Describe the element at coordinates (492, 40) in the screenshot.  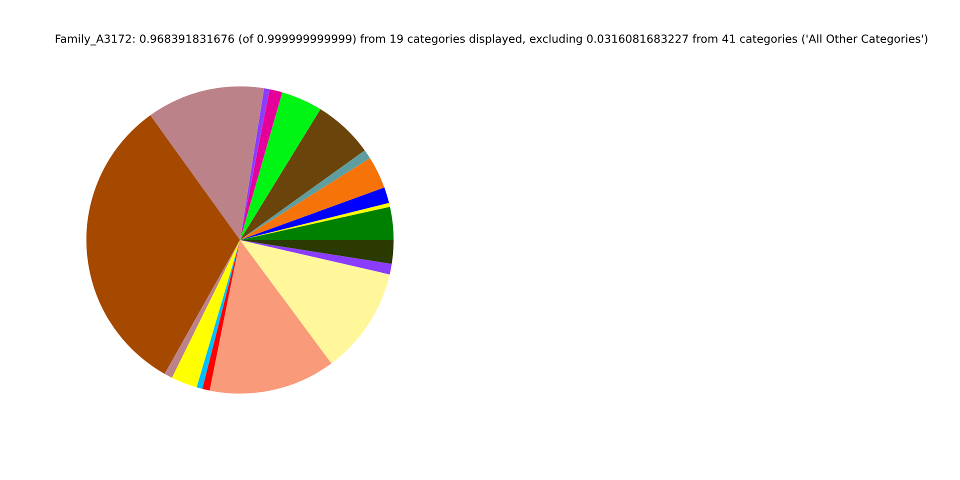
I see `text: Family_A3172: 0.968391831676 (of 0.999999999999) from 19 categories displayed, excluding 0.0316081683227 from 41 categories ('All Other Categories')` at that location.